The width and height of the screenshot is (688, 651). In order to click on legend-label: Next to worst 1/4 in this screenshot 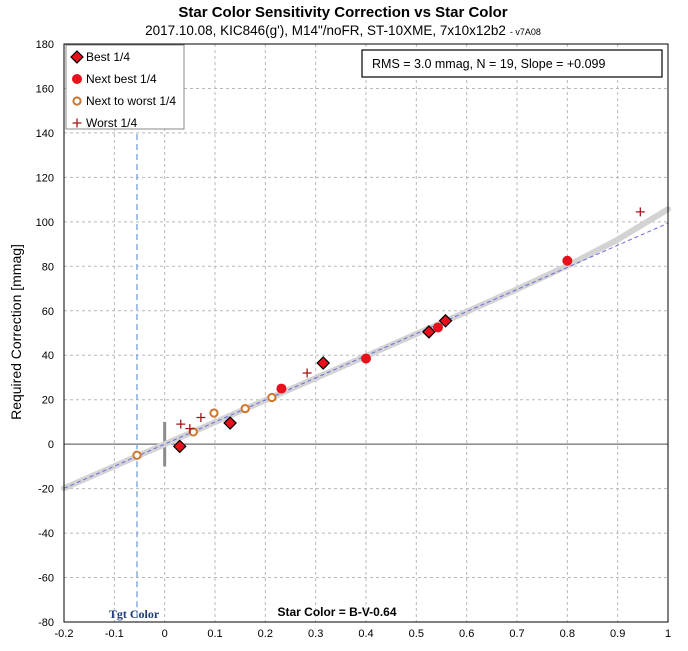, I will do `click(131, 101)`.